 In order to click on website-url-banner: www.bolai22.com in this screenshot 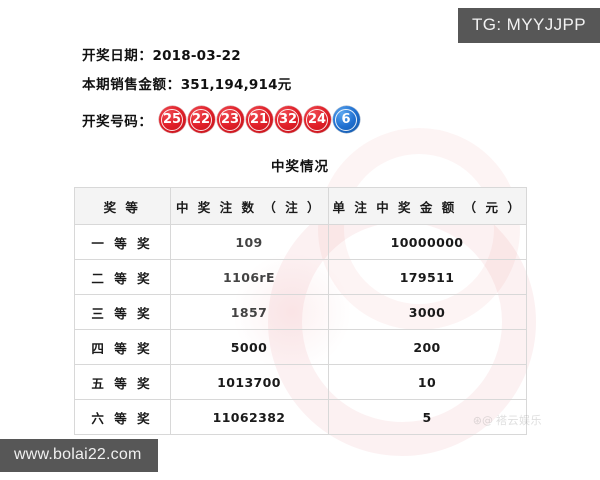, I will do `click(79, 455)`.